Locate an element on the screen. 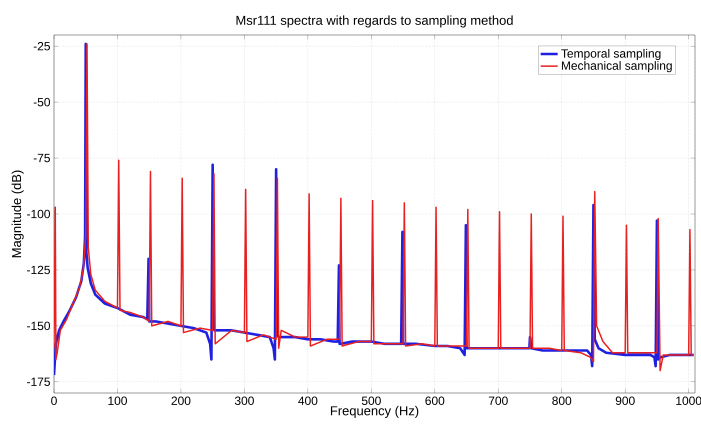 Image resolution: width=701 pixels, height=432 pixels. chart-title: Msr111 spectra with regards to sampling method is located at coordinates (374, 21).